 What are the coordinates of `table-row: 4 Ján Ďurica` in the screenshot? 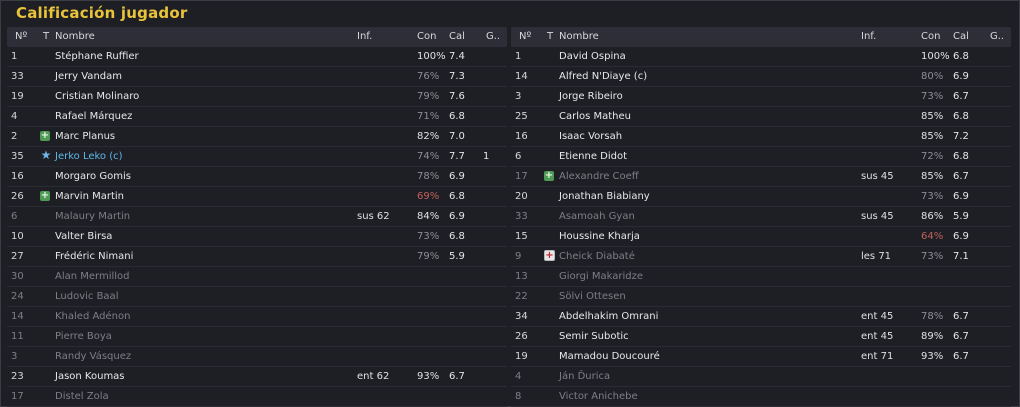 It's located at (761, 377).